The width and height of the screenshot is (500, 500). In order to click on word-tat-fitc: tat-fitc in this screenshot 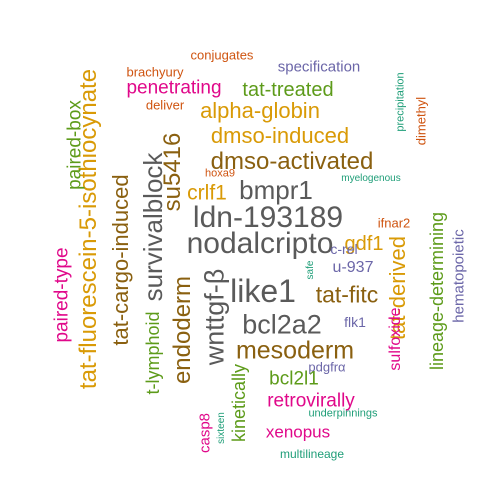, I will do `click(347, 294)`.